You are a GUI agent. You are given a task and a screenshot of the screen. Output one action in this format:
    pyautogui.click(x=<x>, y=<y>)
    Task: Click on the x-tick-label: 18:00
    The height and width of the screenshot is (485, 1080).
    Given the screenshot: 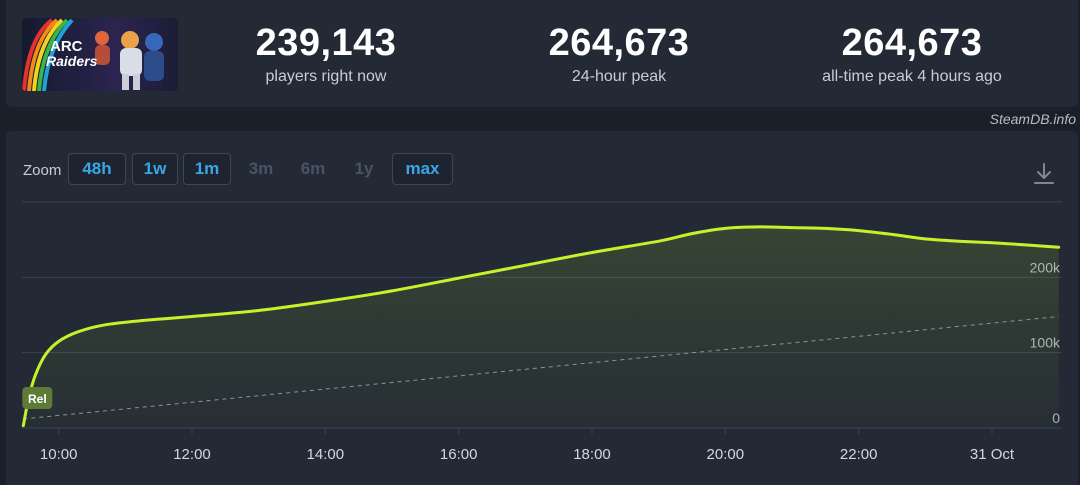 What is the action you would take?
    pyautogui.click(x=592, y=454)
    